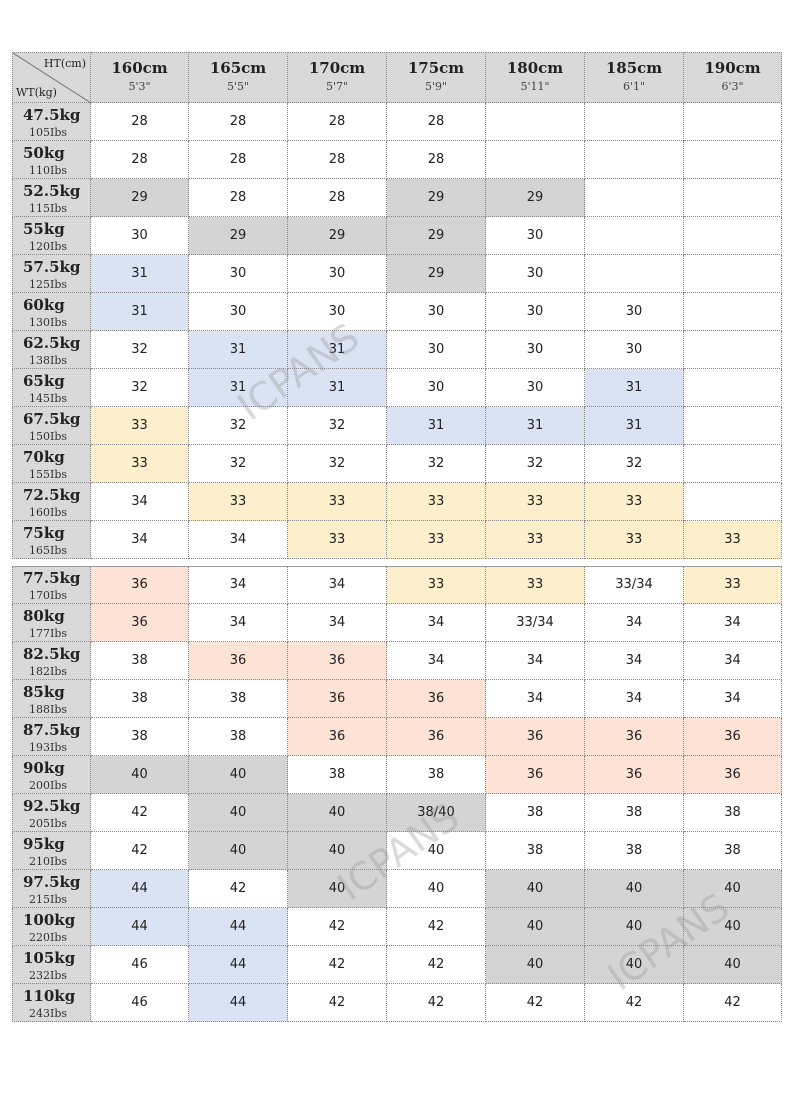 The image size is (790, 1100). What do you see at coordinates (238, 888) in the screenshot?
I see `size-value: 42` at bounding box center [238, 888].